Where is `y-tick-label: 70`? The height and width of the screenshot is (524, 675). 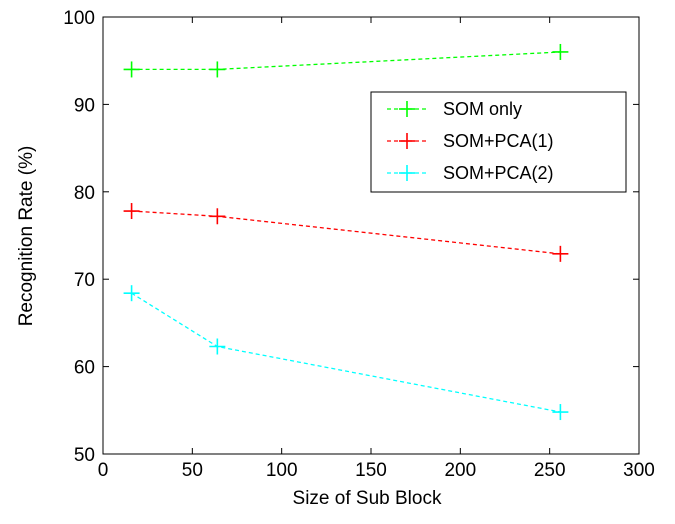
y-tick-label: 70 is located at coordinates (84, 280).